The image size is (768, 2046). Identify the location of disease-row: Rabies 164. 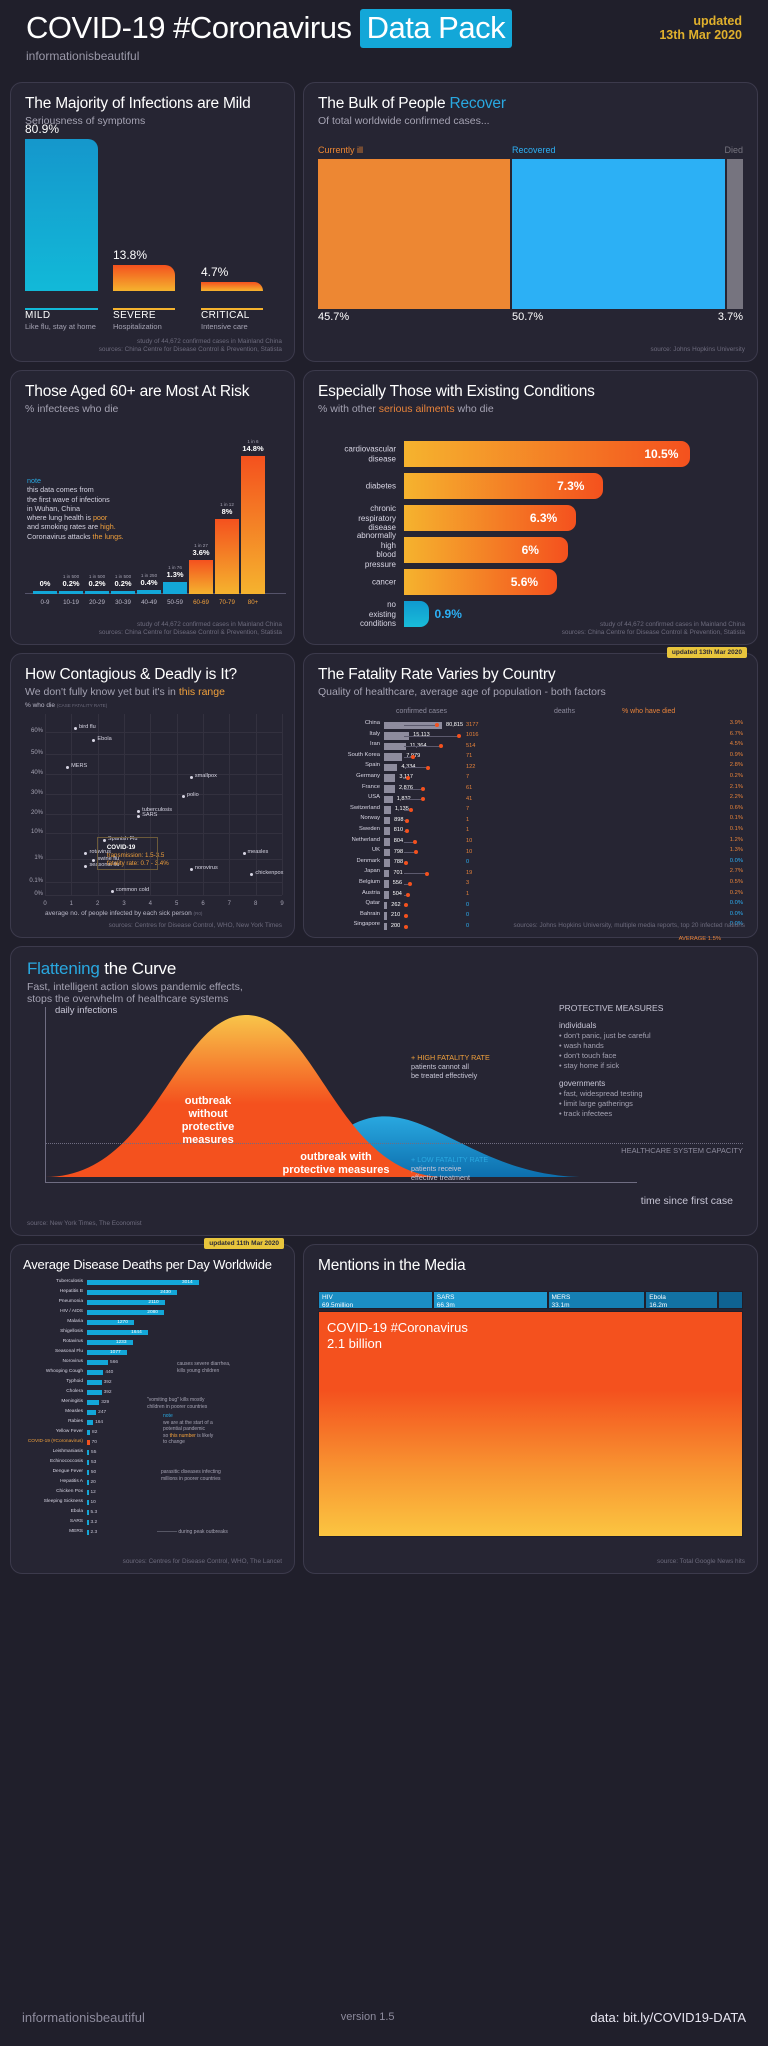
(152, 1422).